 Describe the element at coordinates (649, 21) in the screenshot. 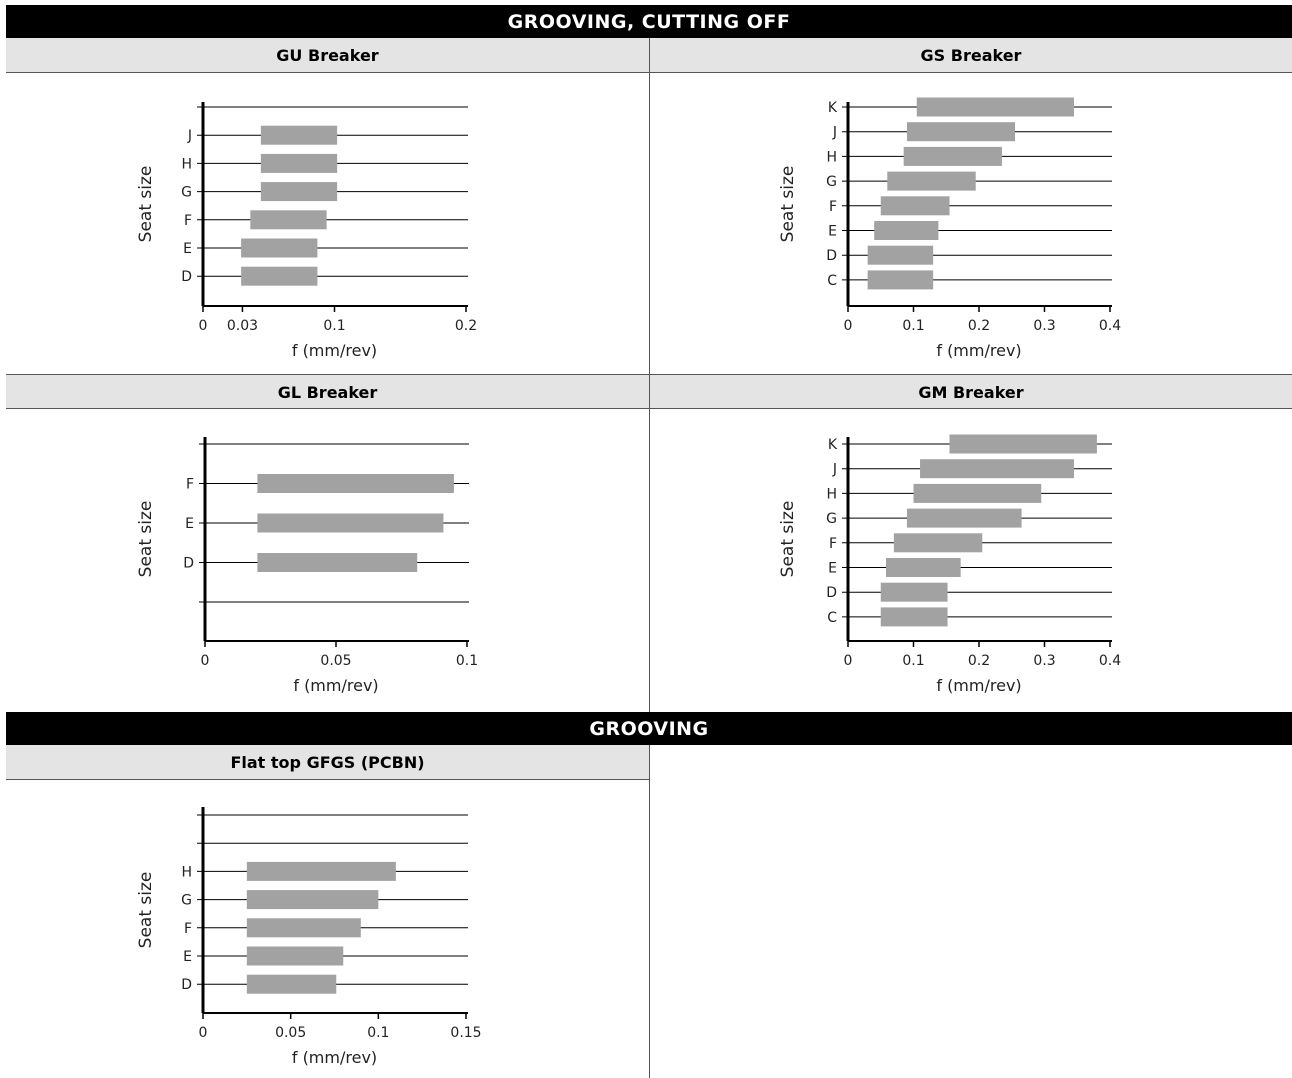

I see `section-title-grooving-cutting-off: GROOVING, CUTTING OFF` at that location.